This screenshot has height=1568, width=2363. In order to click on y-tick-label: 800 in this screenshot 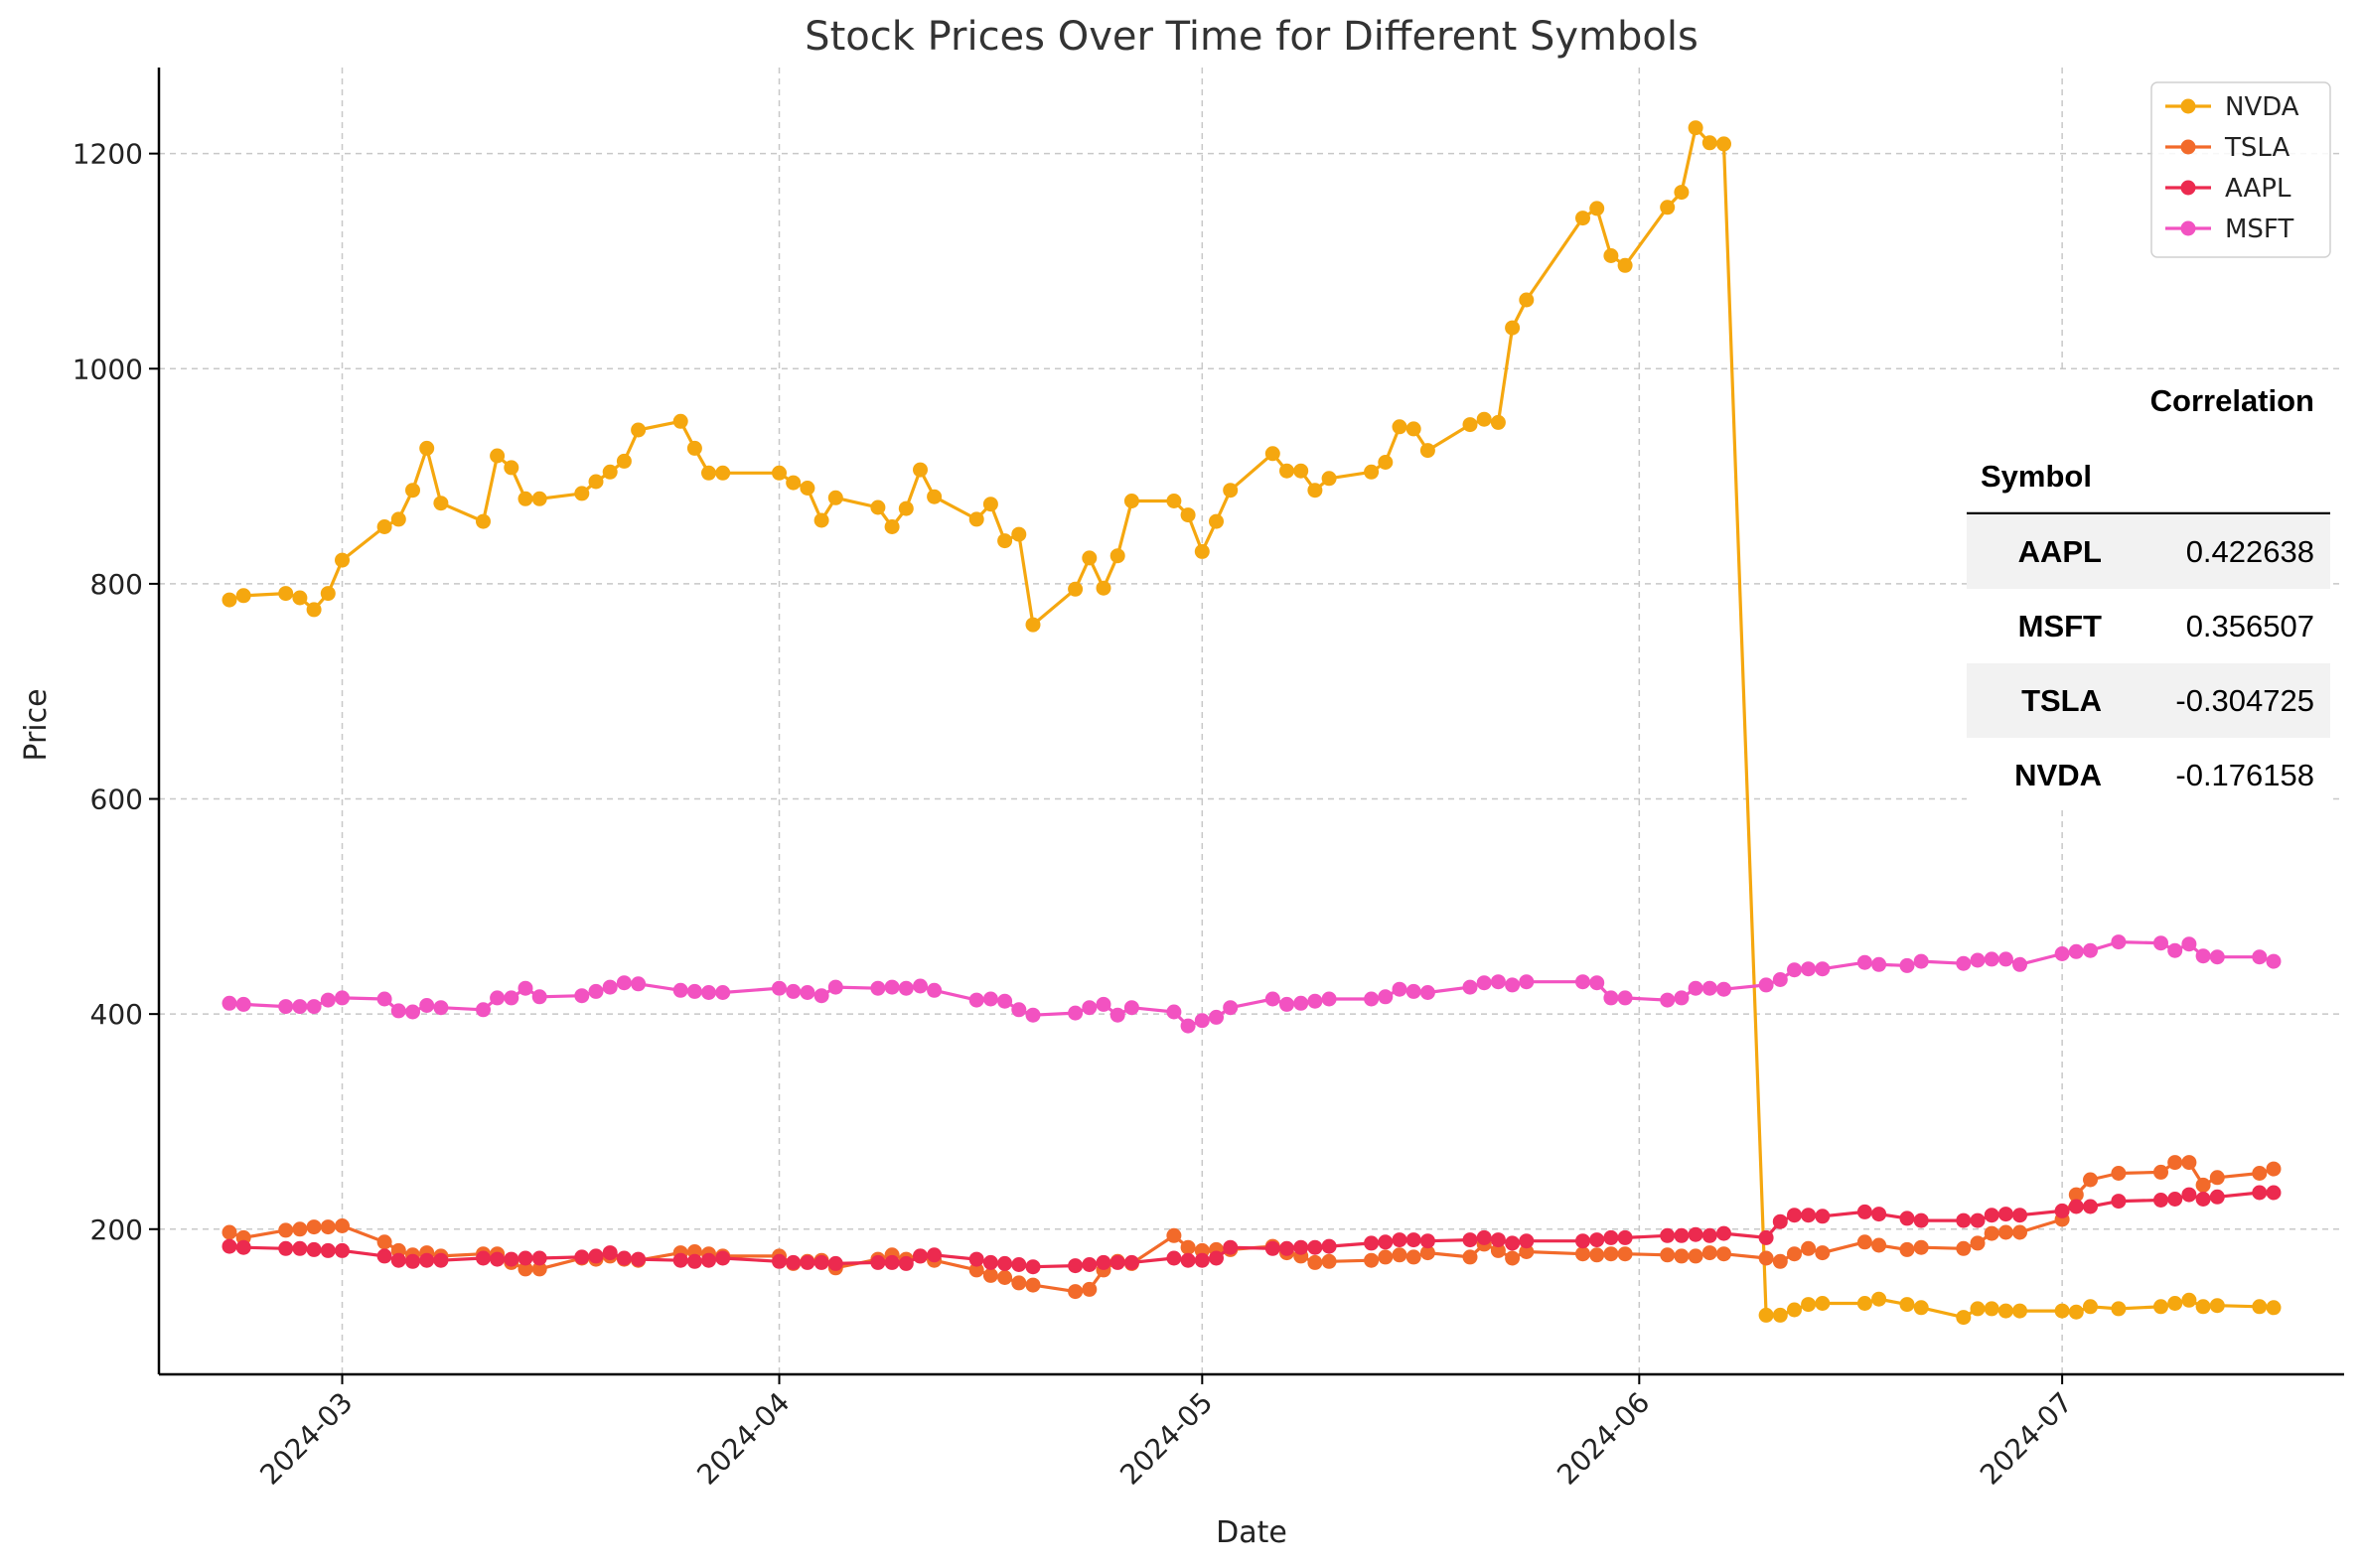, I will do `click(116, 584)`.